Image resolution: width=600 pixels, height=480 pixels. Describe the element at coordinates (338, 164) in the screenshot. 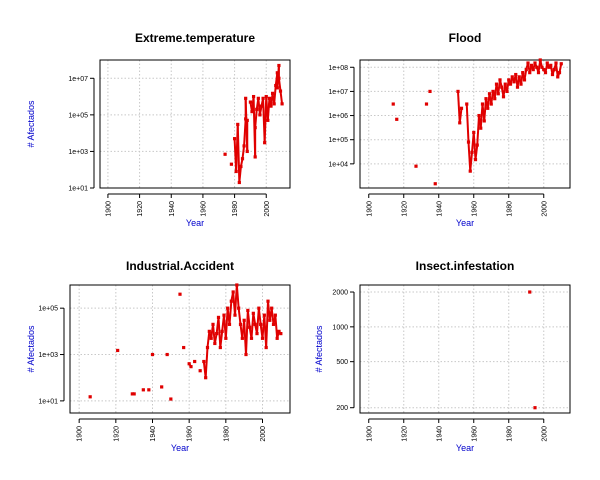

I see `y-tick-label: 1e+04` at that location.